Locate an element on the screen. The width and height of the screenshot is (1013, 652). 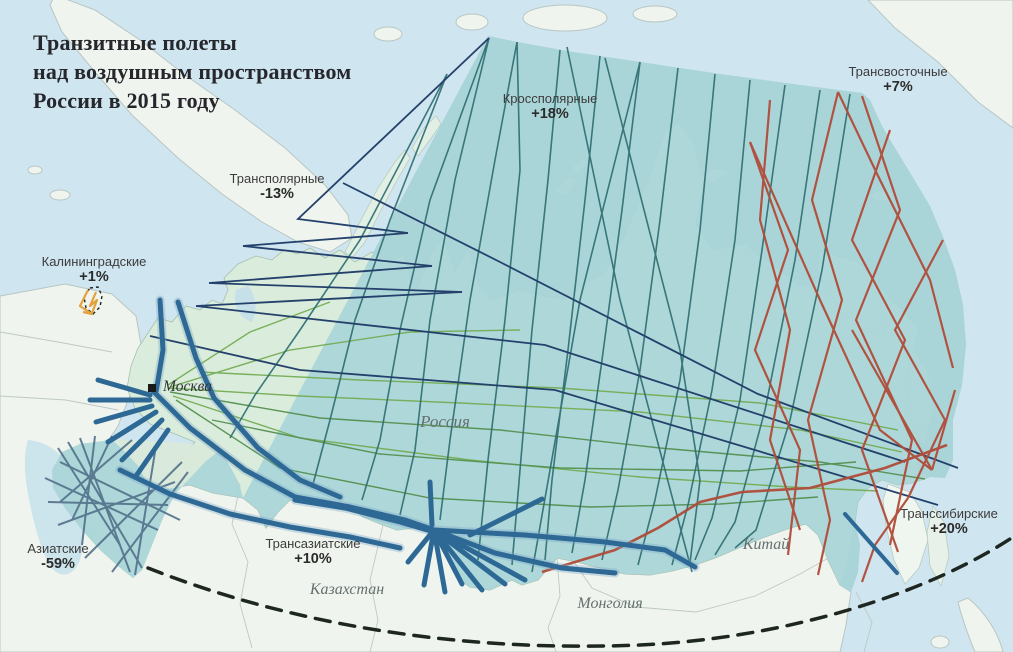
route-label-transeastern: Трансвосточные +7% is located at coordinates (897, 80).